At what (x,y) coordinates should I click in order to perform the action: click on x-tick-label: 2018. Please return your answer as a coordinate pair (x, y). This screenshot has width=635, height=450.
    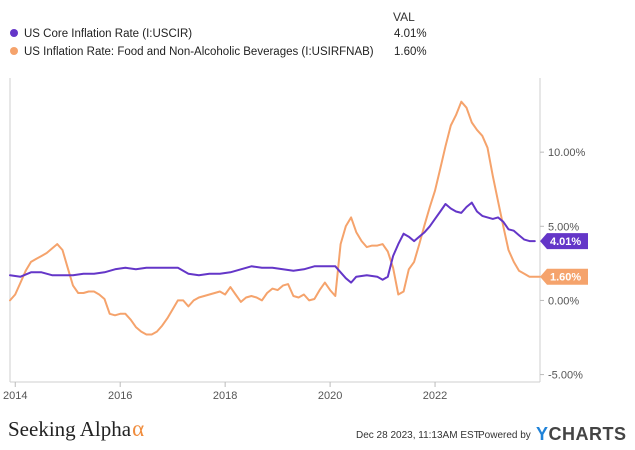
    Looking at the image, I should click on (225, 396).